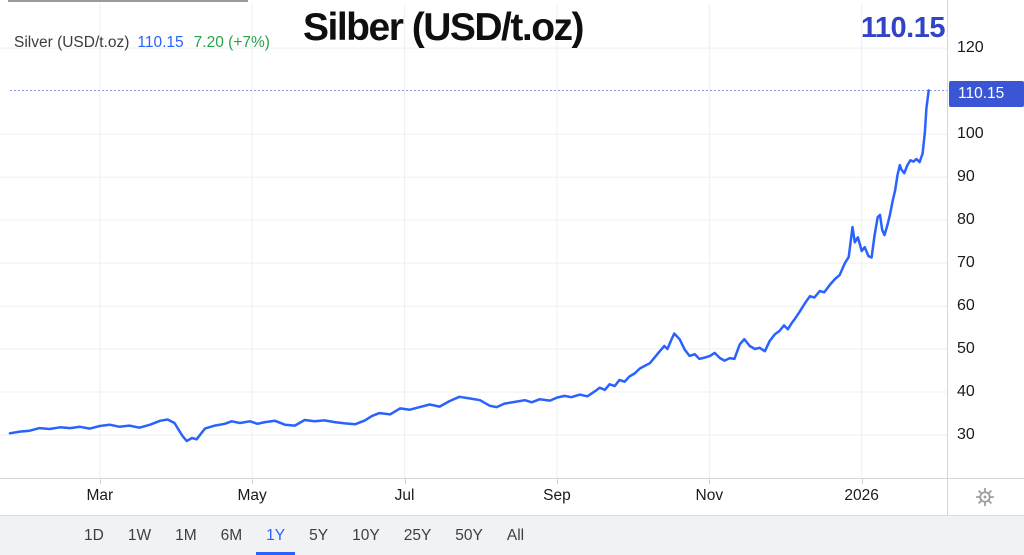  Describe the element at coordinates (512, 497) in the screenshot. I see `x-axis-panel: Mar May Jul Sep Nov 2026` at that location.